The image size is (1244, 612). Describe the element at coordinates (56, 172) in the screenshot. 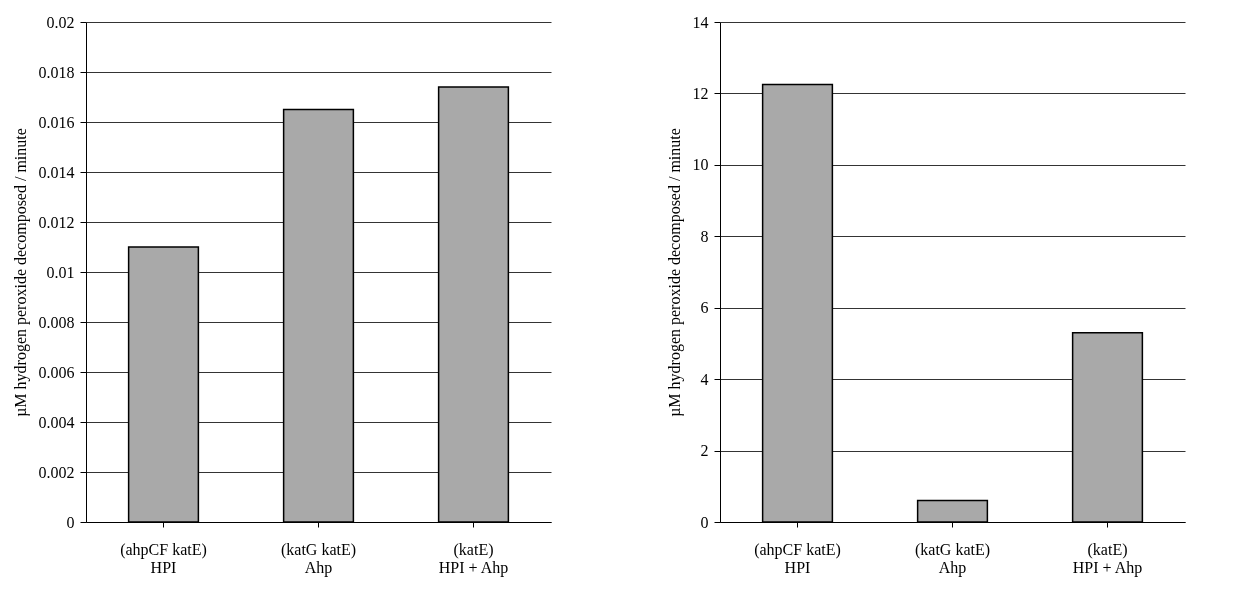

I see `y-tick-label: 0.014` at that location.